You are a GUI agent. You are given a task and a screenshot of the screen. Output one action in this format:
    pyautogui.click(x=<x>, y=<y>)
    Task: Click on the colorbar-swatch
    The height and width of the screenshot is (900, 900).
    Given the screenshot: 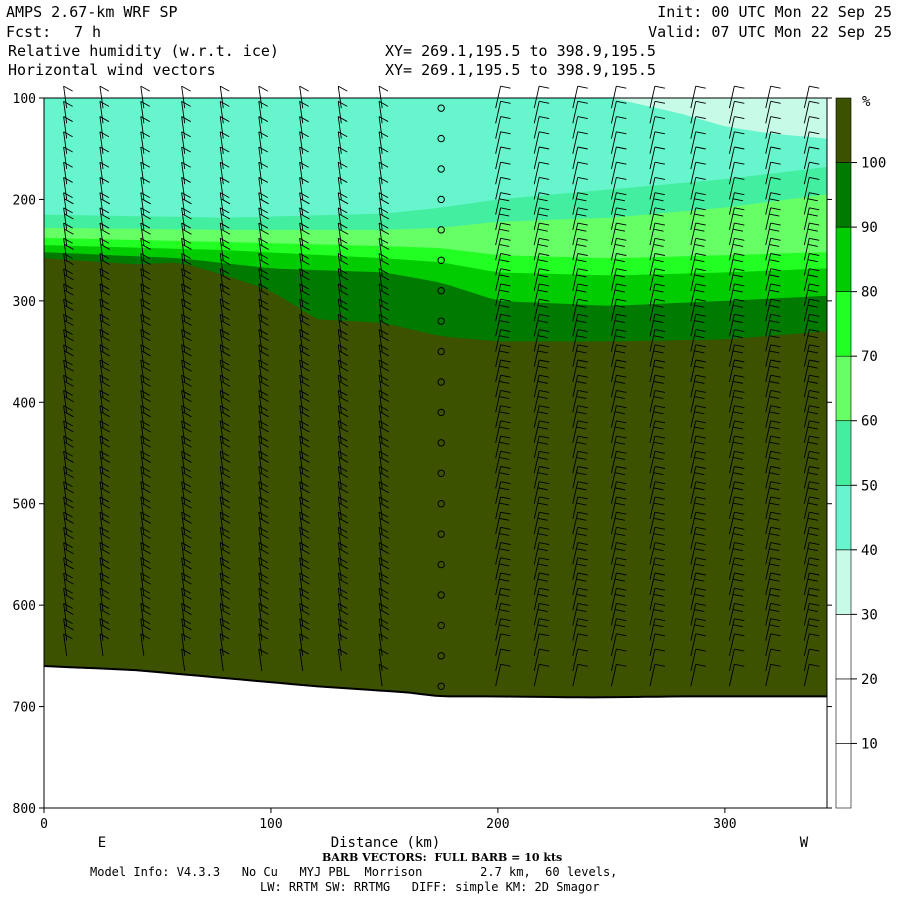 What is the action you would take?
    pyautogui.click(x=843, y=388)
    